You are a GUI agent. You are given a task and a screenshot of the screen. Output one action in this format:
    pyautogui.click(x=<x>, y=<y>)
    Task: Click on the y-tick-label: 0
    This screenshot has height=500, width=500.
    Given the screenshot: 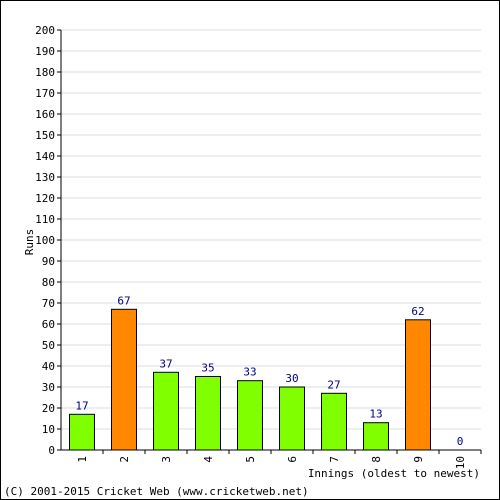 What is the action you would take?
    pyautogui.click(x=51, y=450)
    